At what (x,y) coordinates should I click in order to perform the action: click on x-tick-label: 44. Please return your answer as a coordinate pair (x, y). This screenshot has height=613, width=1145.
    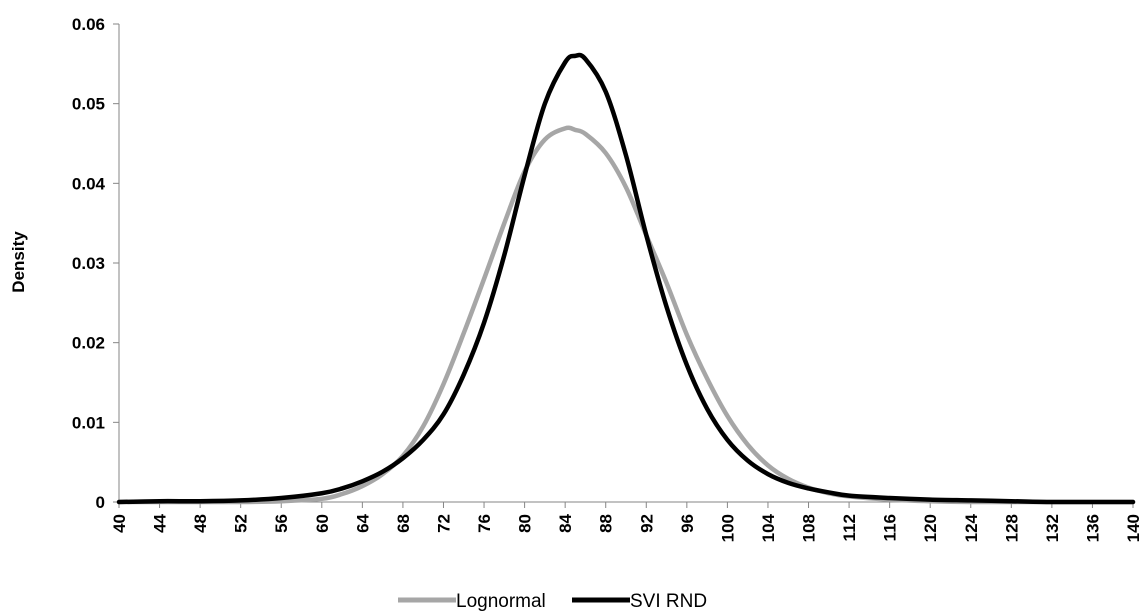
    Looking at the image, I should click on (160, 522).